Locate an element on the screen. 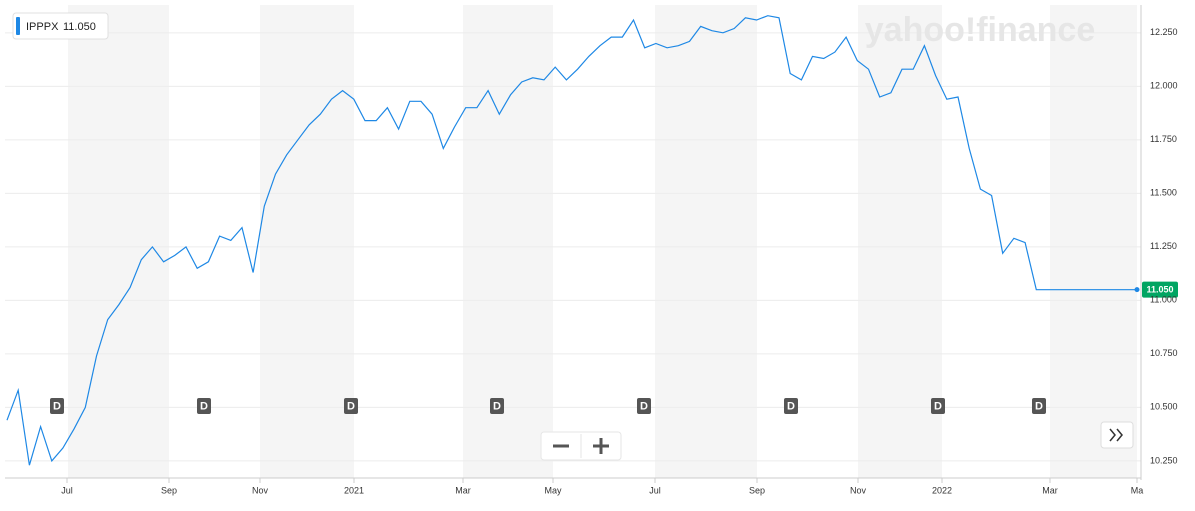 The image size is (1195, 511). watermark: yahoo!finance is located at coordinates (980, 30).